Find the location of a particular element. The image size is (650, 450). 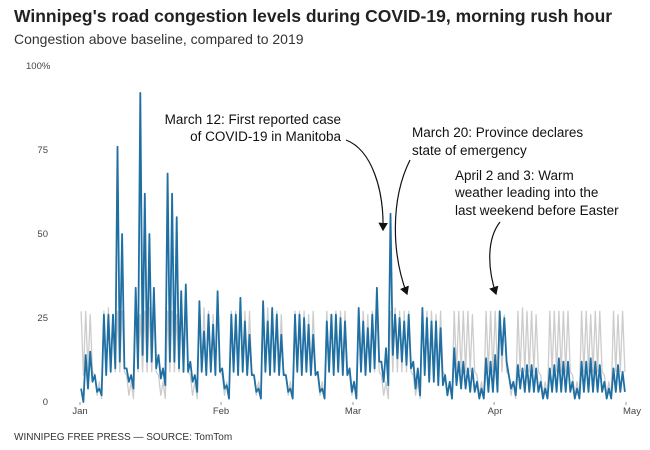

source-credit: WINNIPEG FREE PRESS — SOURCE: TomTom is located at coordinates (123, 437).